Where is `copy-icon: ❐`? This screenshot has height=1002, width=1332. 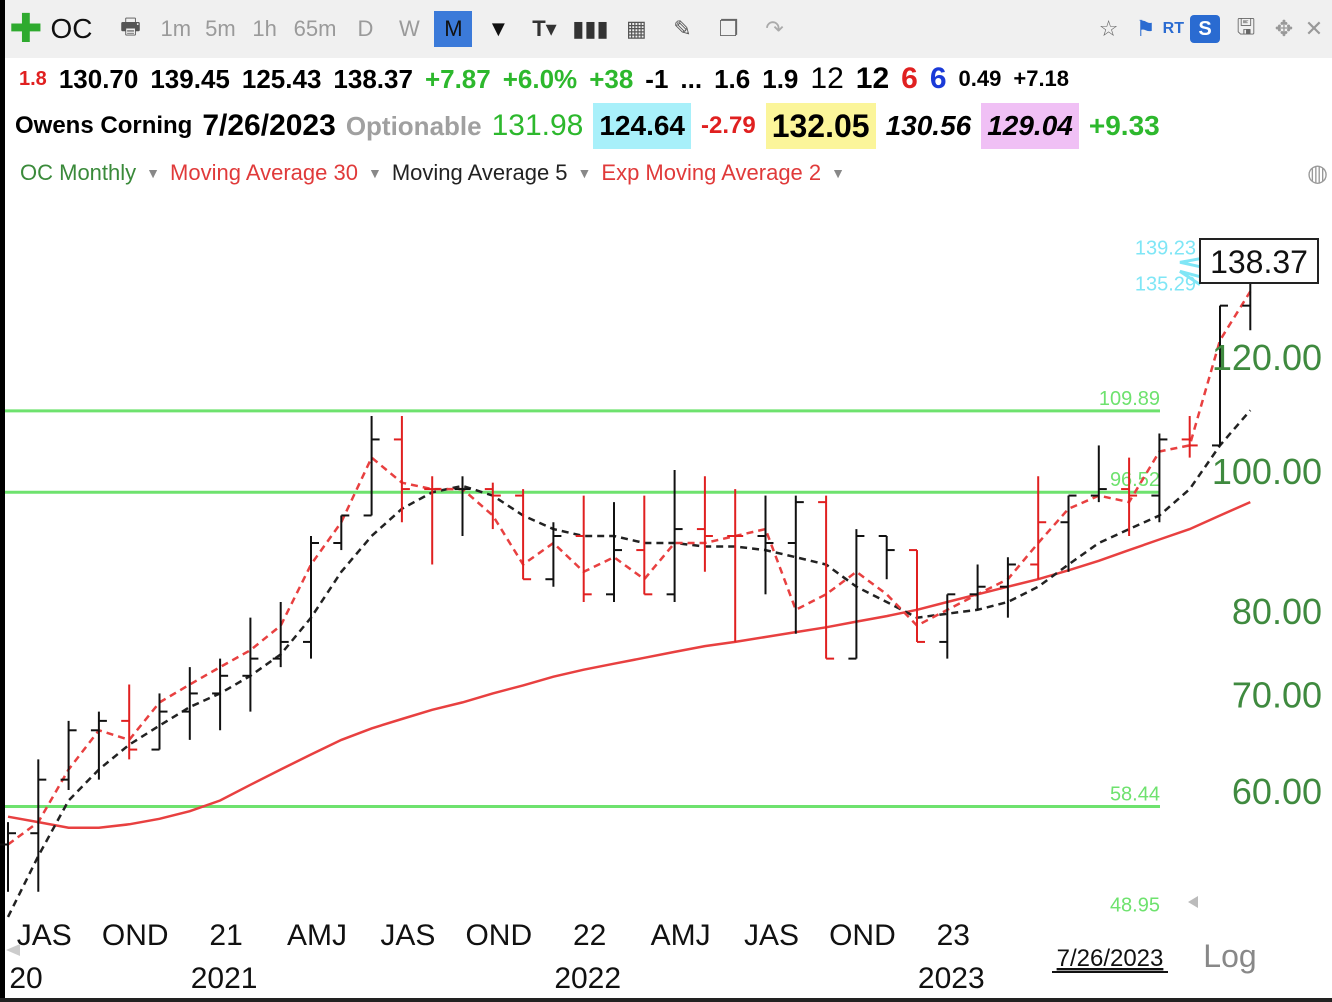
copy-icon: ❐ is located at coordinates (728, 28).